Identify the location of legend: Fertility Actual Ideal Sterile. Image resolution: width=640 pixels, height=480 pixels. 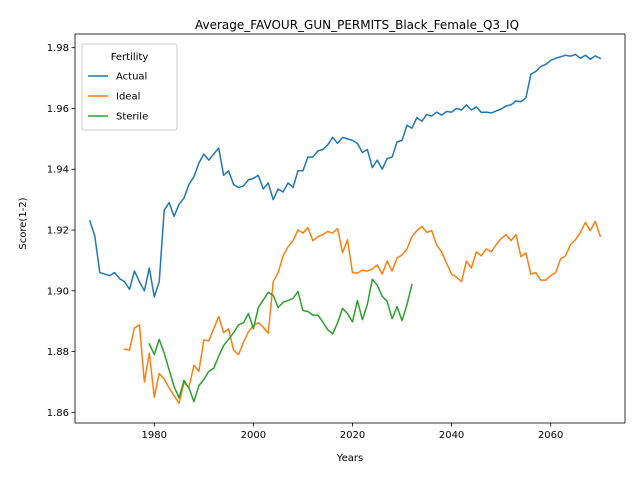
(129, 87).